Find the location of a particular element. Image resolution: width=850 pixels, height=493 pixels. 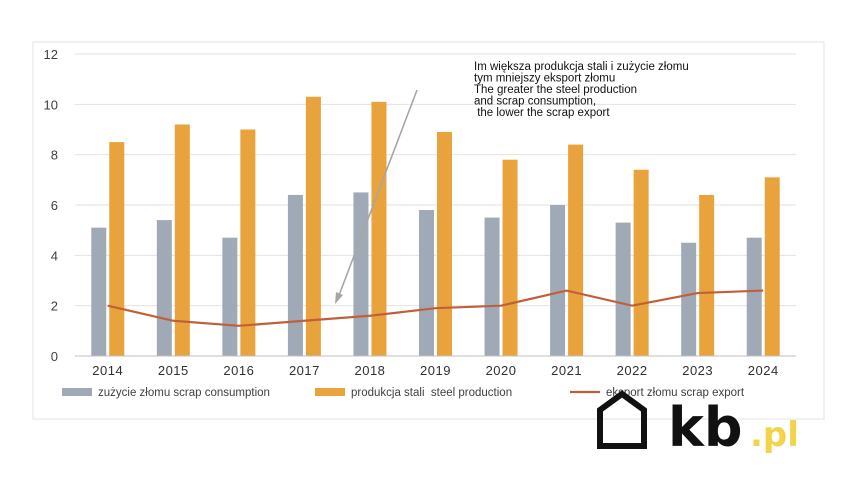

x-tick-label: 2021 is located at coordinates (566, 370).